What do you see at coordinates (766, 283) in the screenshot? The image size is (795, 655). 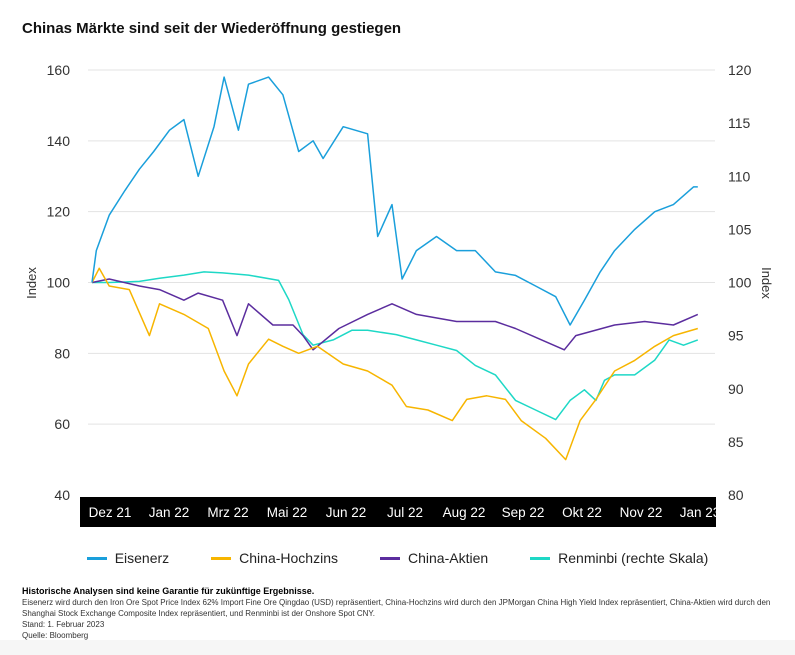 I see `y2-axis-label: Index` at bounding box center [766, 283].